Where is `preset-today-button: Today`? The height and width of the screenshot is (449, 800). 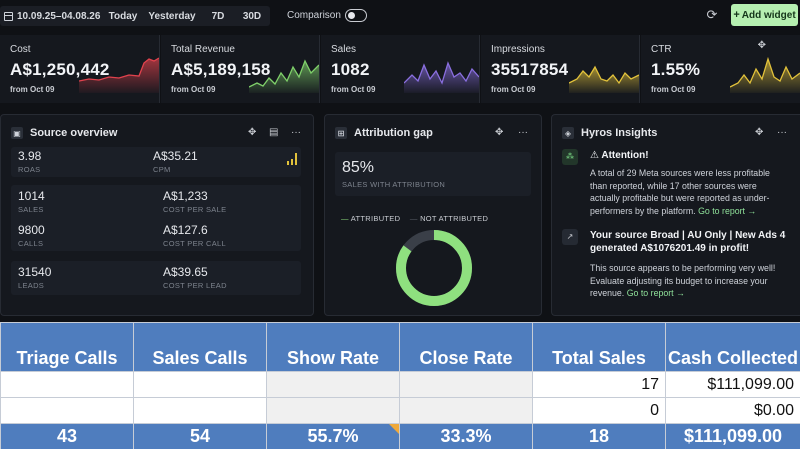 preset-today-button: Today is located at coordinates (123, 16).